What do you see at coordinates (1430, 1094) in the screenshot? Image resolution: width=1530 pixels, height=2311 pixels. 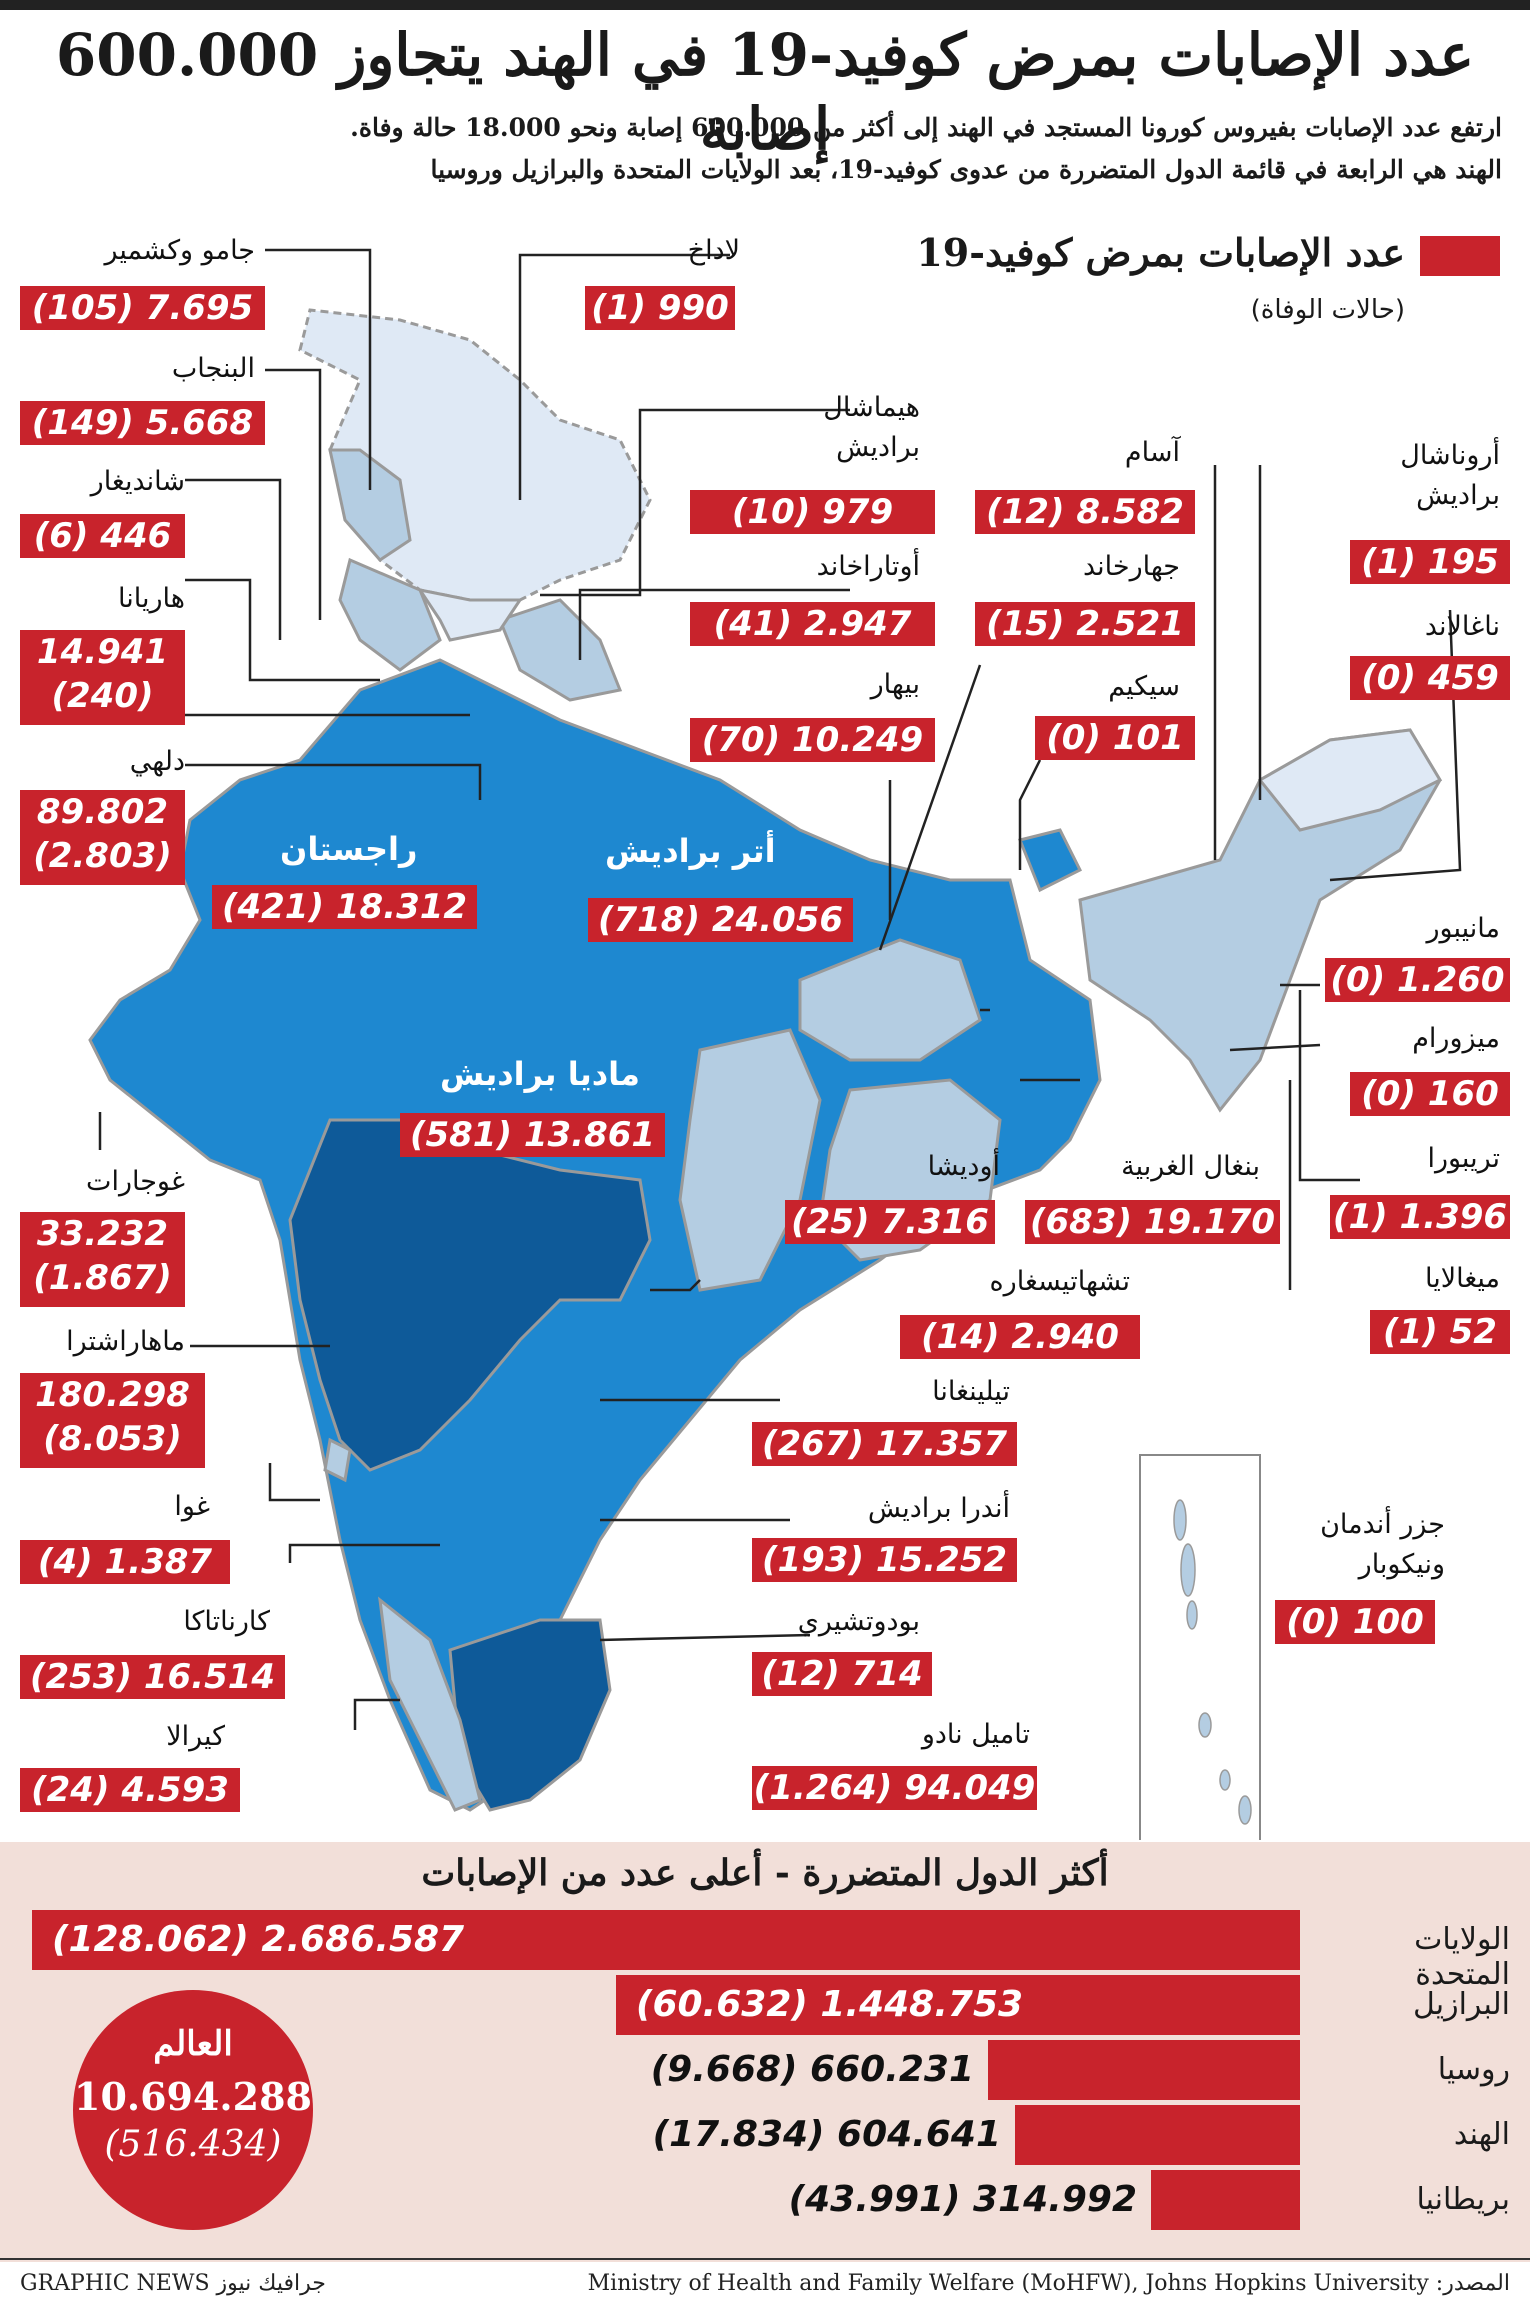 I see `state-value-box: (0) 160` at bounding box center [1430, 1094].